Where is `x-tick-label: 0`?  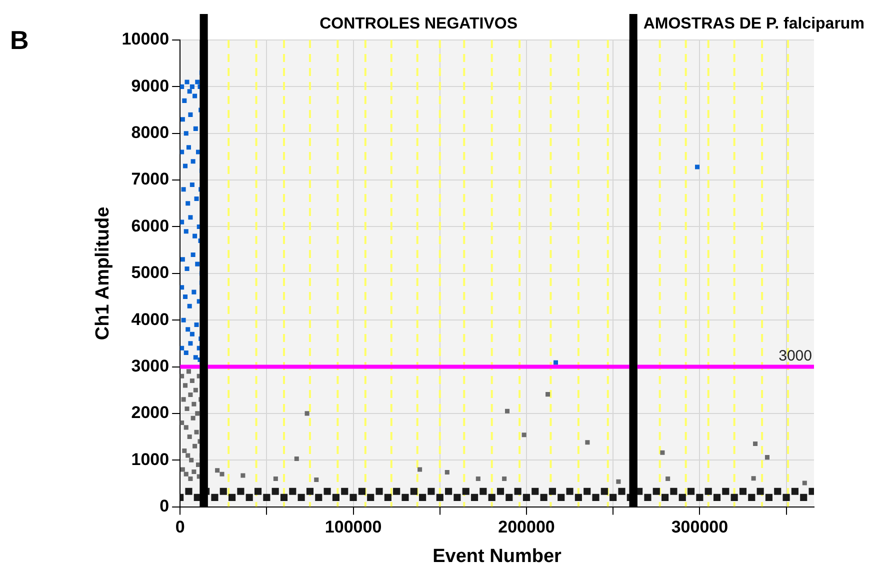 x-tick-label: 0 is located at coordinates (180, 527).